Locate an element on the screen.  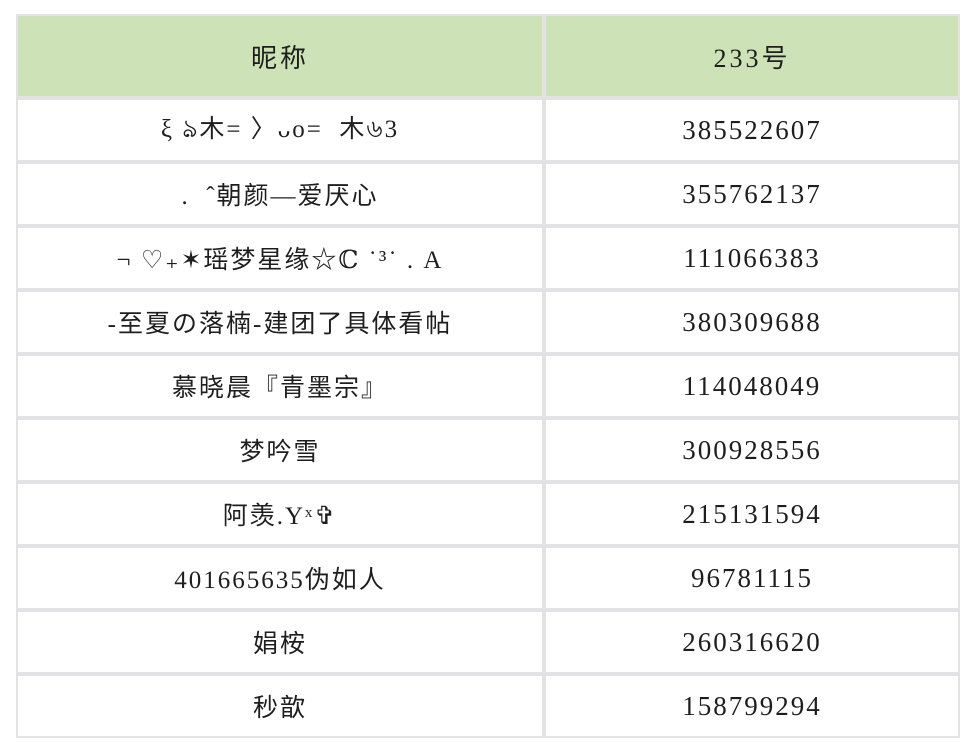
number-cell: 114048049 is located at coordinates (752, 386).